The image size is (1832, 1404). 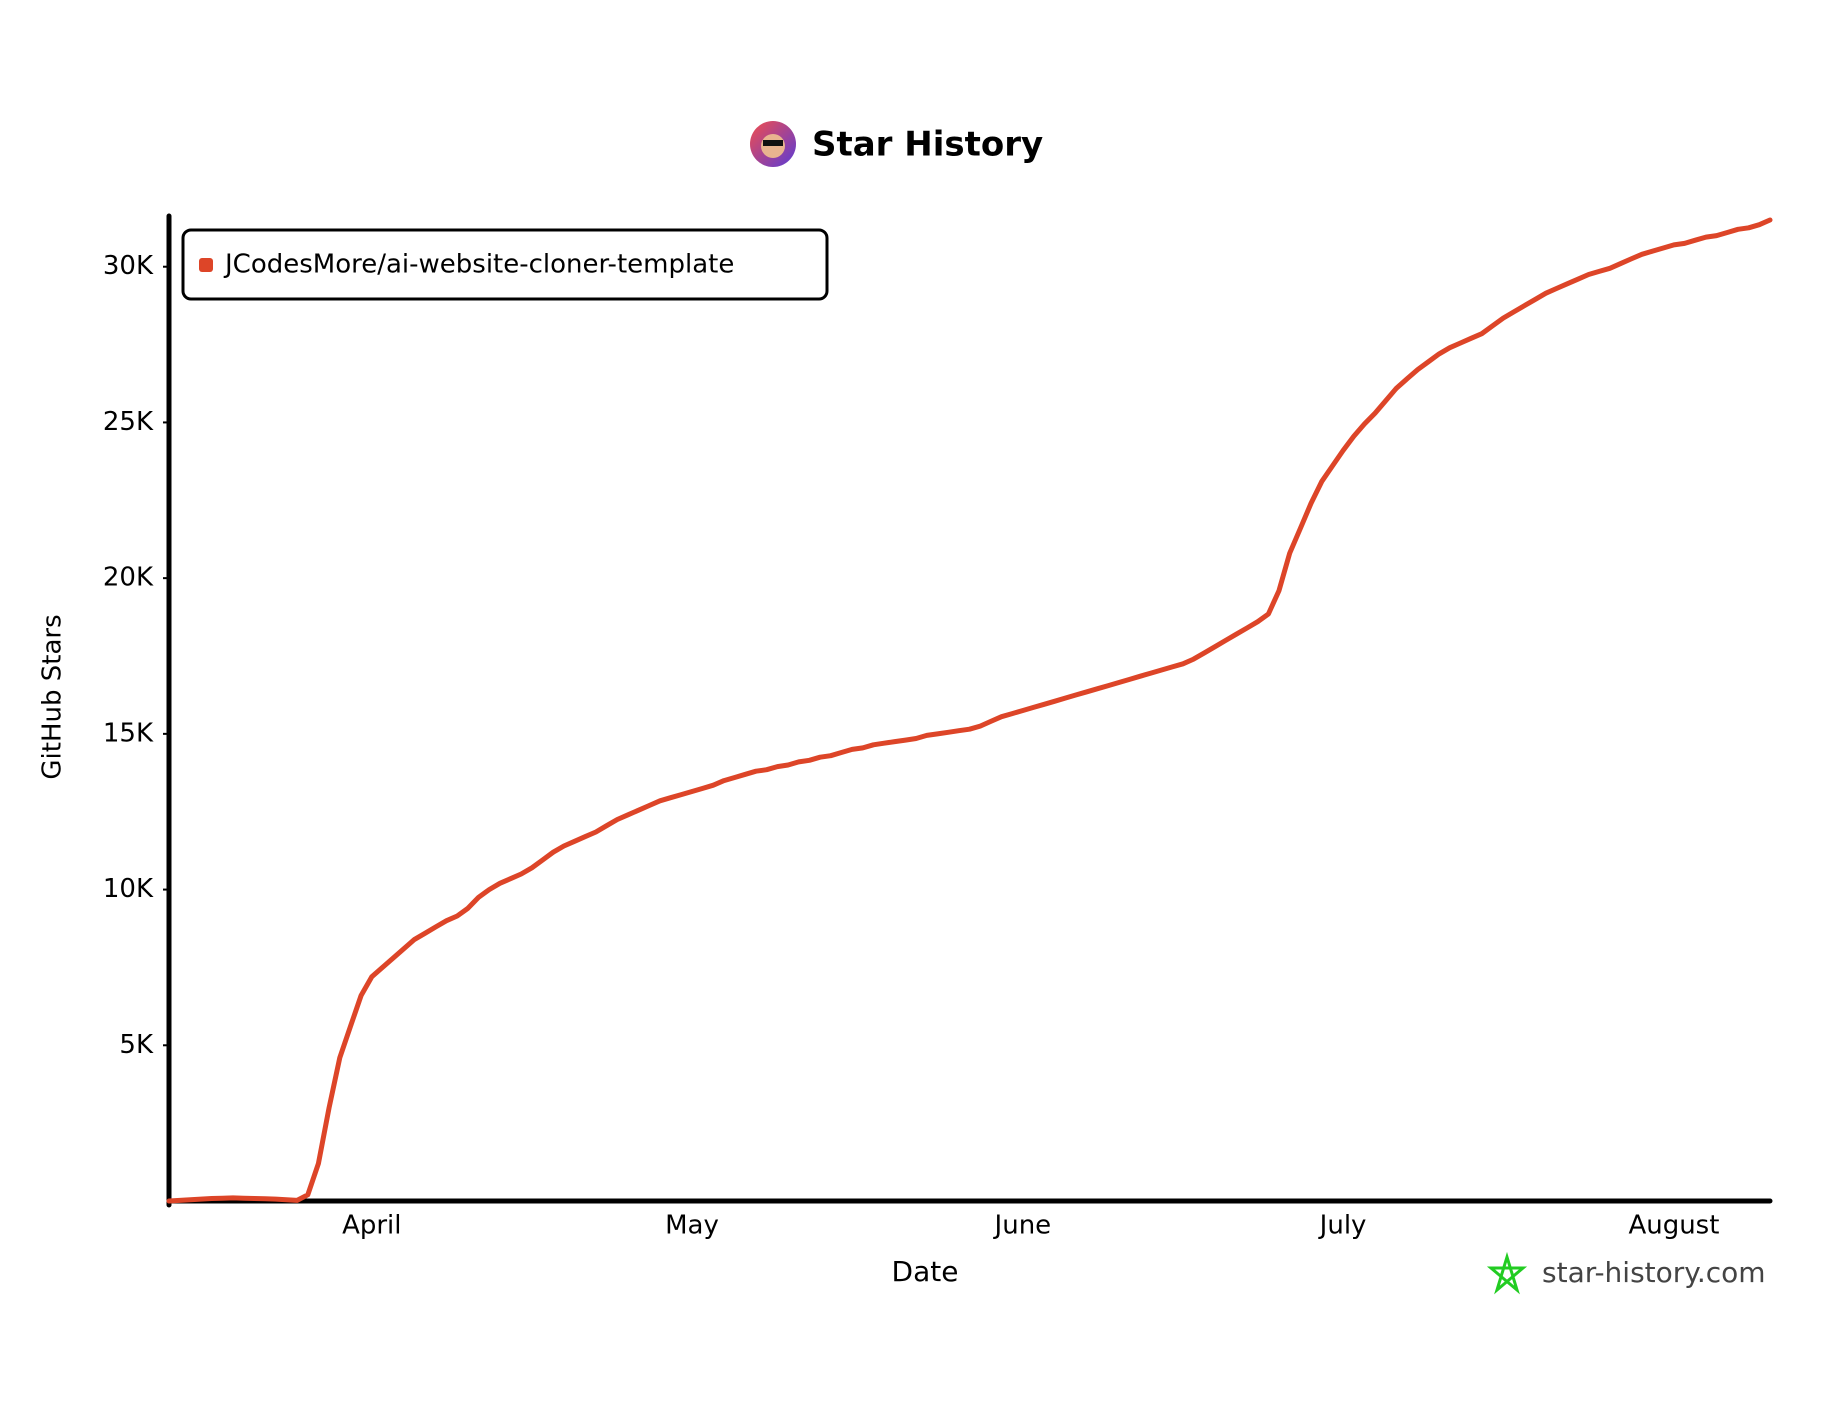 I want to click on y-tick-label: 10K, so click(x=128, y=889).